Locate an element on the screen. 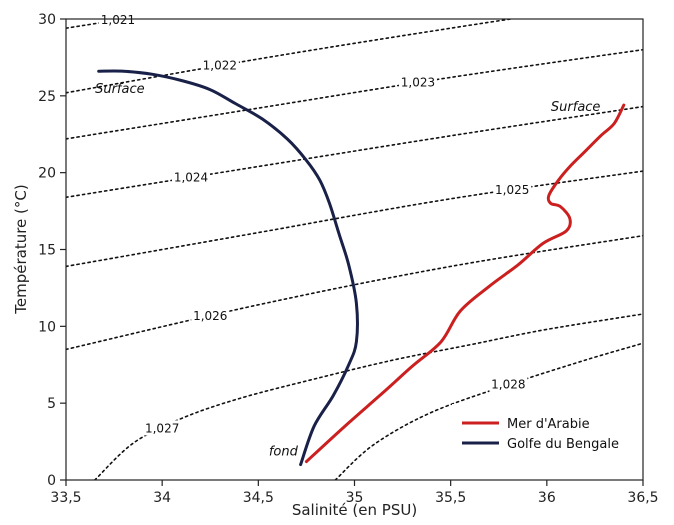 Image resolution: width=674 pixels, height=525 pixels. isopycnal-label: 1,023 is located at coordinates (418, 83).